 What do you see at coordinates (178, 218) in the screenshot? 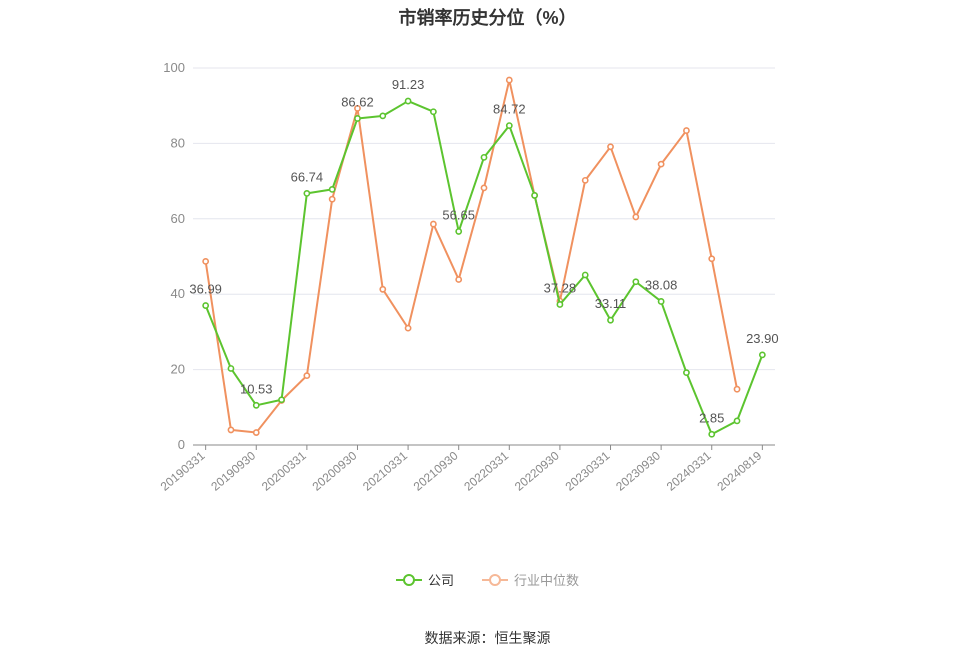
I see `y-tick-label: 60` at bounding box center [178, 218].